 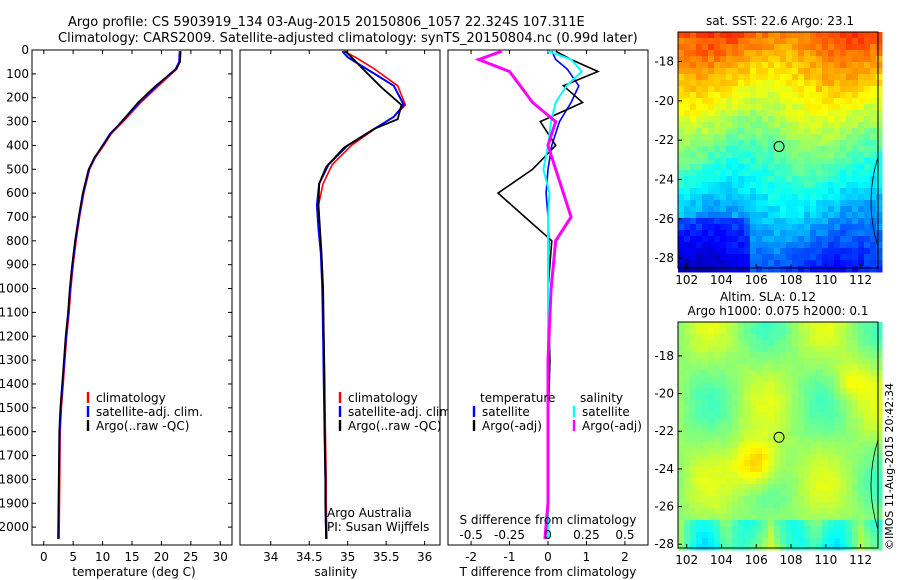 What do you see at coordinates (874, 484) in the screenshot?
I see `coastline` at bounding box center [874, 484].